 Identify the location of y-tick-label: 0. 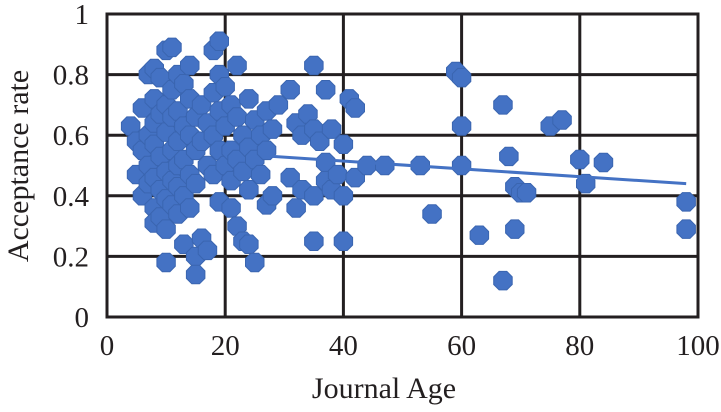
(82, 318).